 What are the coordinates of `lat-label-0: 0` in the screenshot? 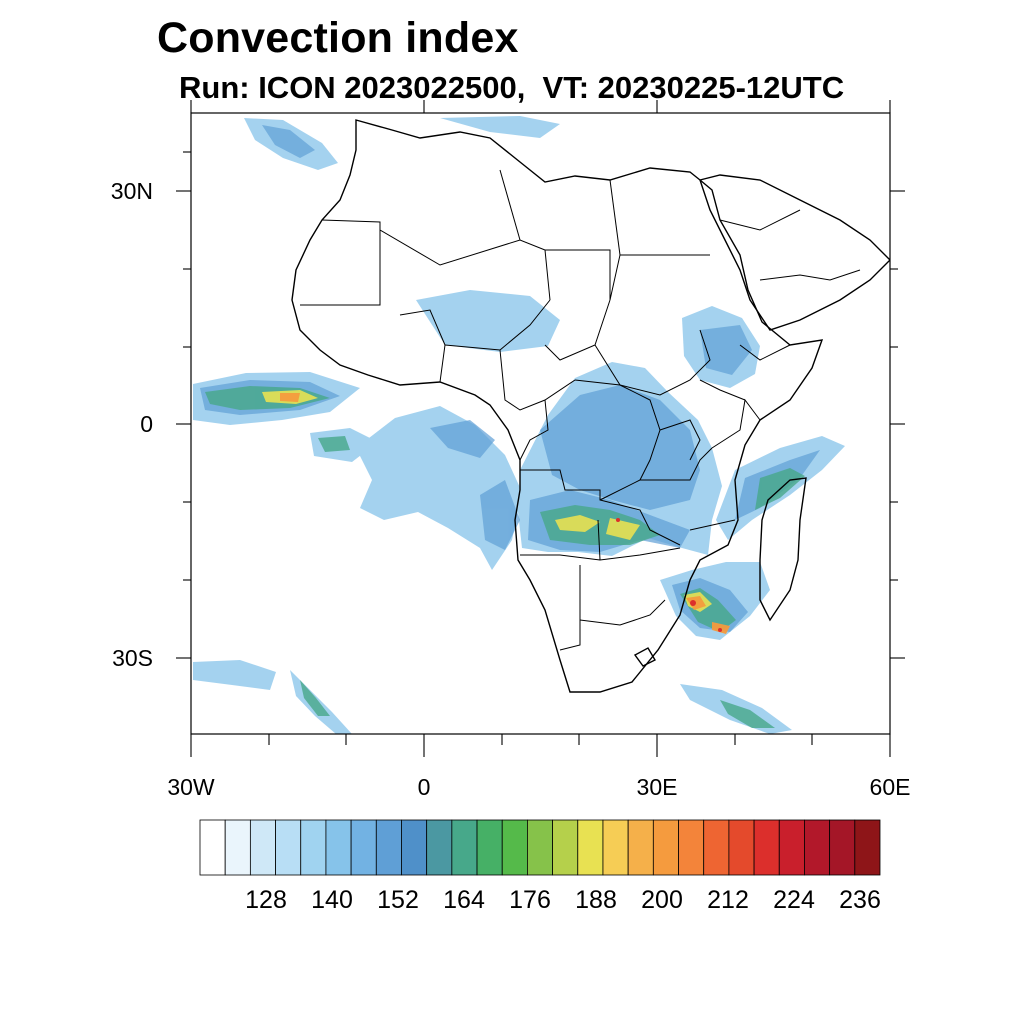 It's located at (146, 424).